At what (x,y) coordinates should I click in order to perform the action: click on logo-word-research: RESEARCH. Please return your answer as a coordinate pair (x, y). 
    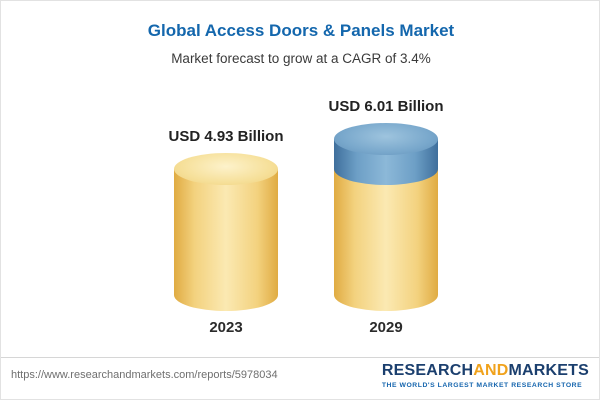
    Looking at the image, I should click on (427, 370).